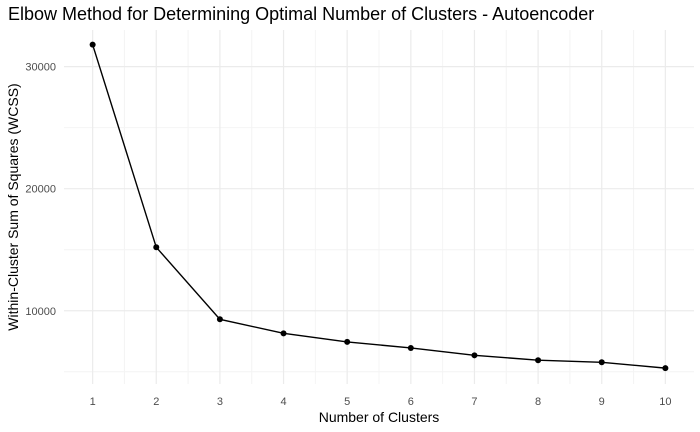 The image size is (700, 432). What do you see at coordinates (379, 417) in the screenshot?
I see `x-axis-label: Number of Clusters` at bounding box center [379, 417].